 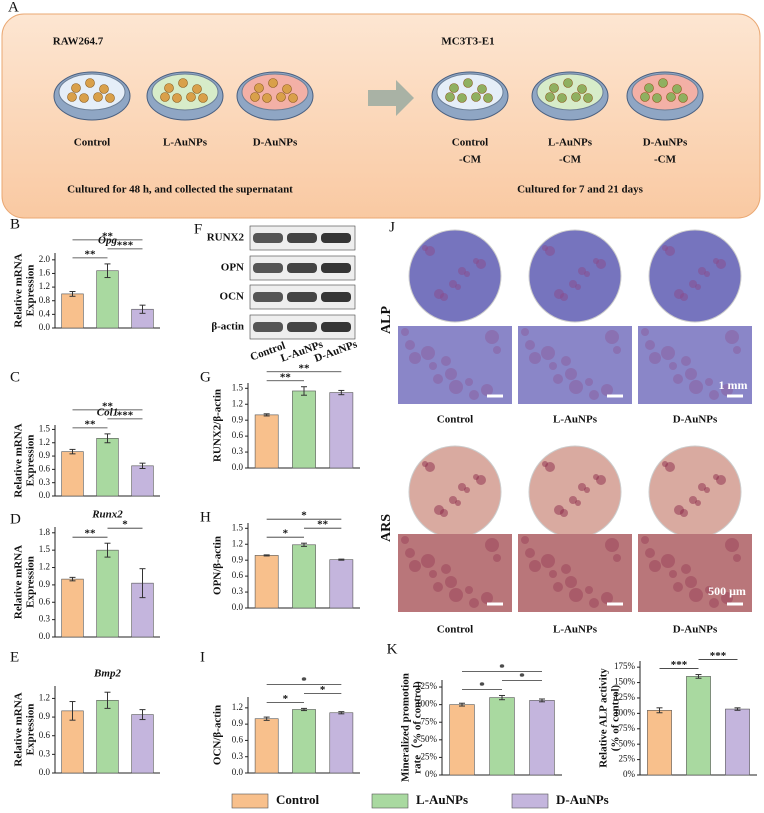 What do you see at coordinates (205, 377) in the screenshot?
I see `panel-letter: G` at bounding box center [205, 377].